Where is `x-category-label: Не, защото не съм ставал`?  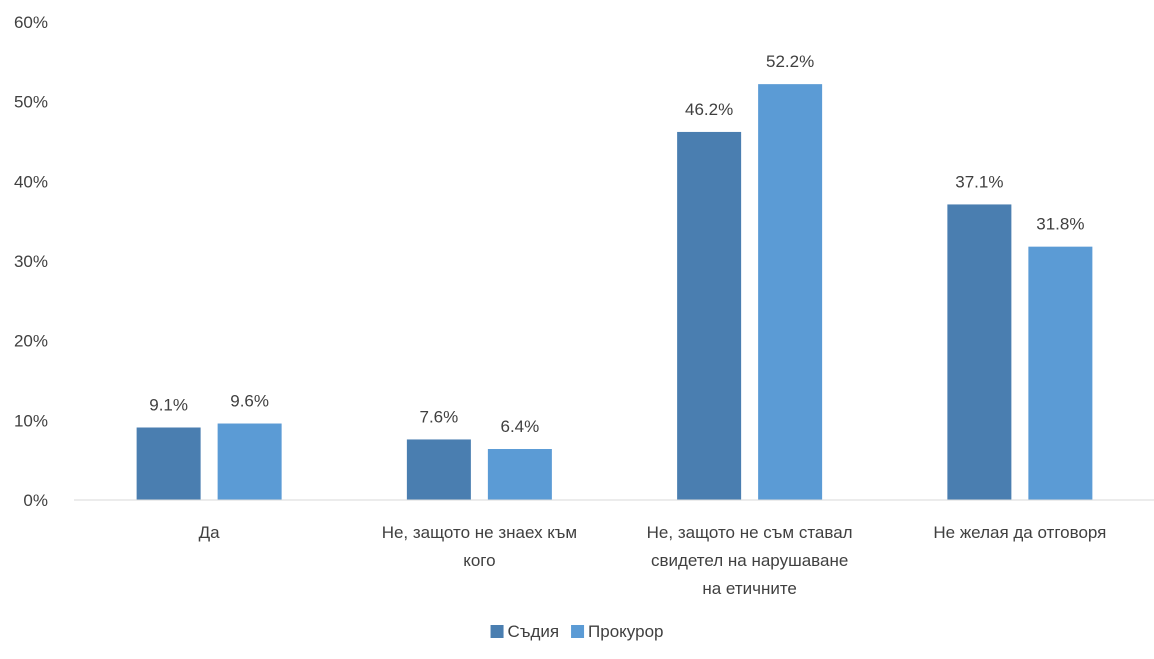 x-category-label: Не, защото не съм ставал is located at coordinates (750, 532).